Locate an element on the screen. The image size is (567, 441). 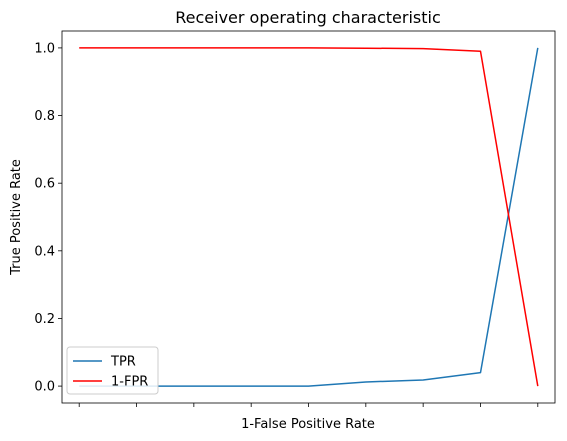
y-tick-label: 1.0 is located at coordinates (44, 48).